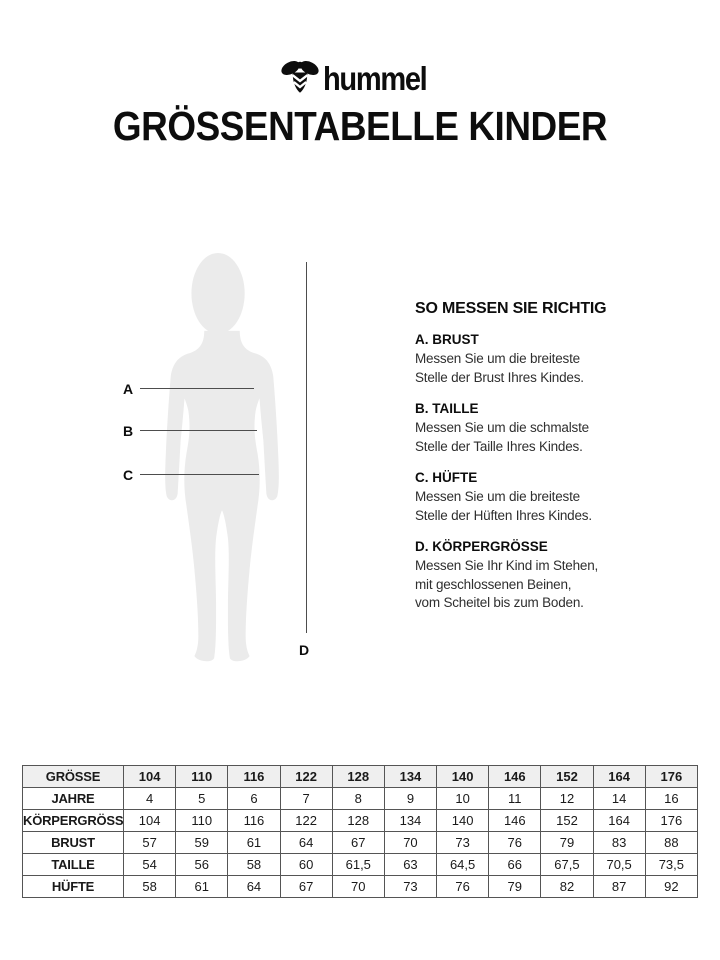  Describe the element at coordinates (619, 798) in the screenshot. I see `value-cell: 14` at that location.